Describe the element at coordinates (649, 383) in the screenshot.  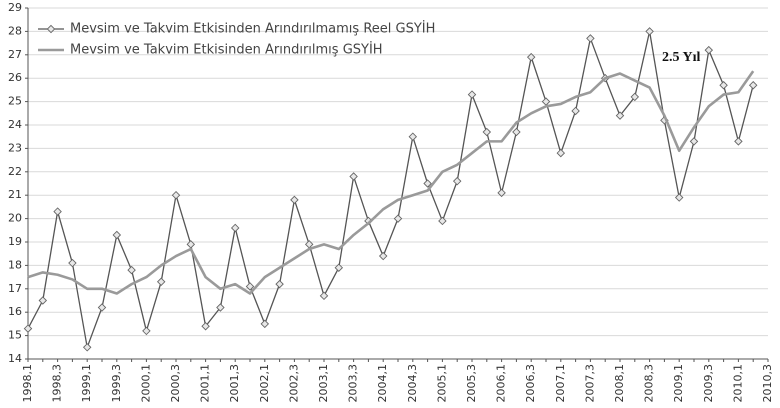
I see `x-tick-label: 2008,3` at that location.